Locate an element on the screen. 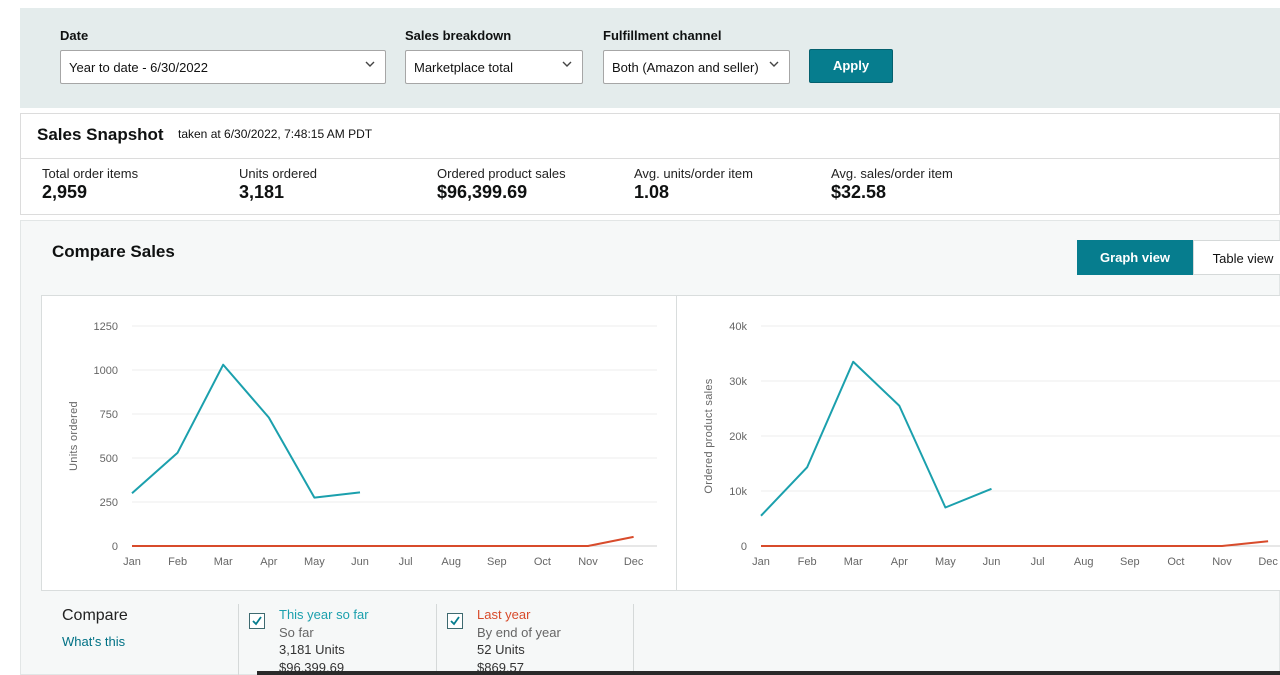 The height and width of the screenshot is (675, 1280). legend-series-sales: $869.57 is located at coordinates (500, 667).